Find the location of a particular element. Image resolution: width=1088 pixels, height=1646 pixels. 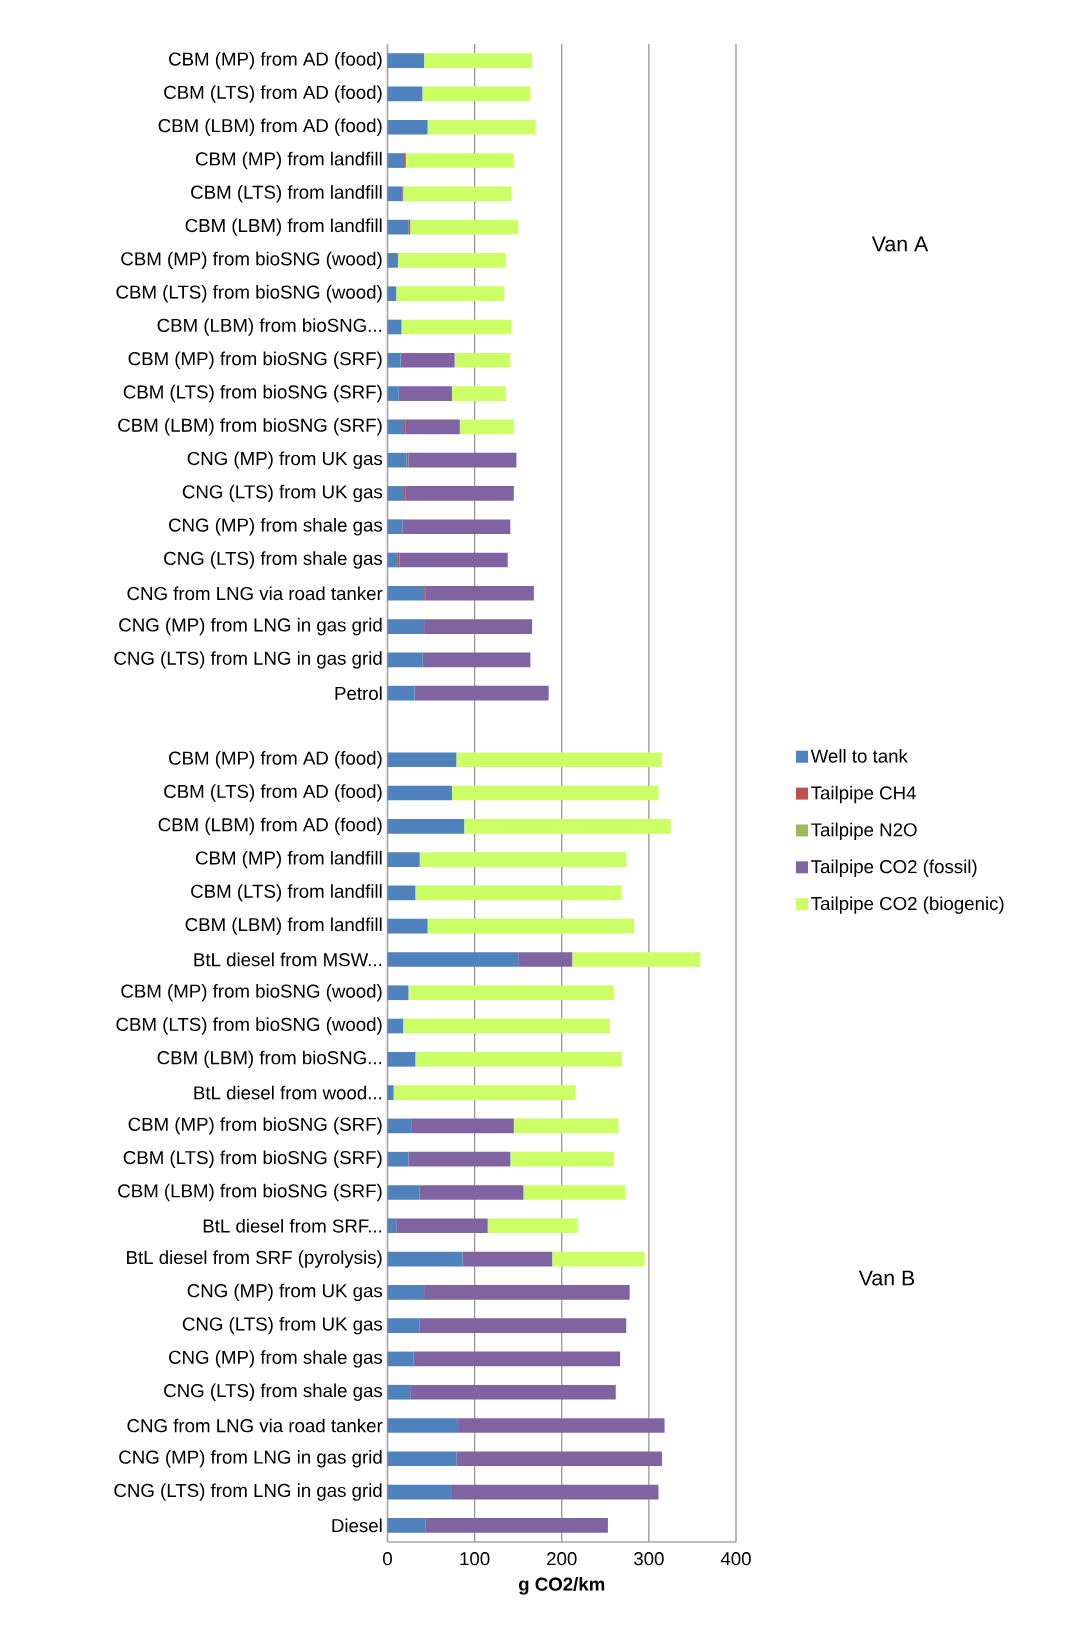

y-tick-label: Diesel is located at coordinates (357, 1525).